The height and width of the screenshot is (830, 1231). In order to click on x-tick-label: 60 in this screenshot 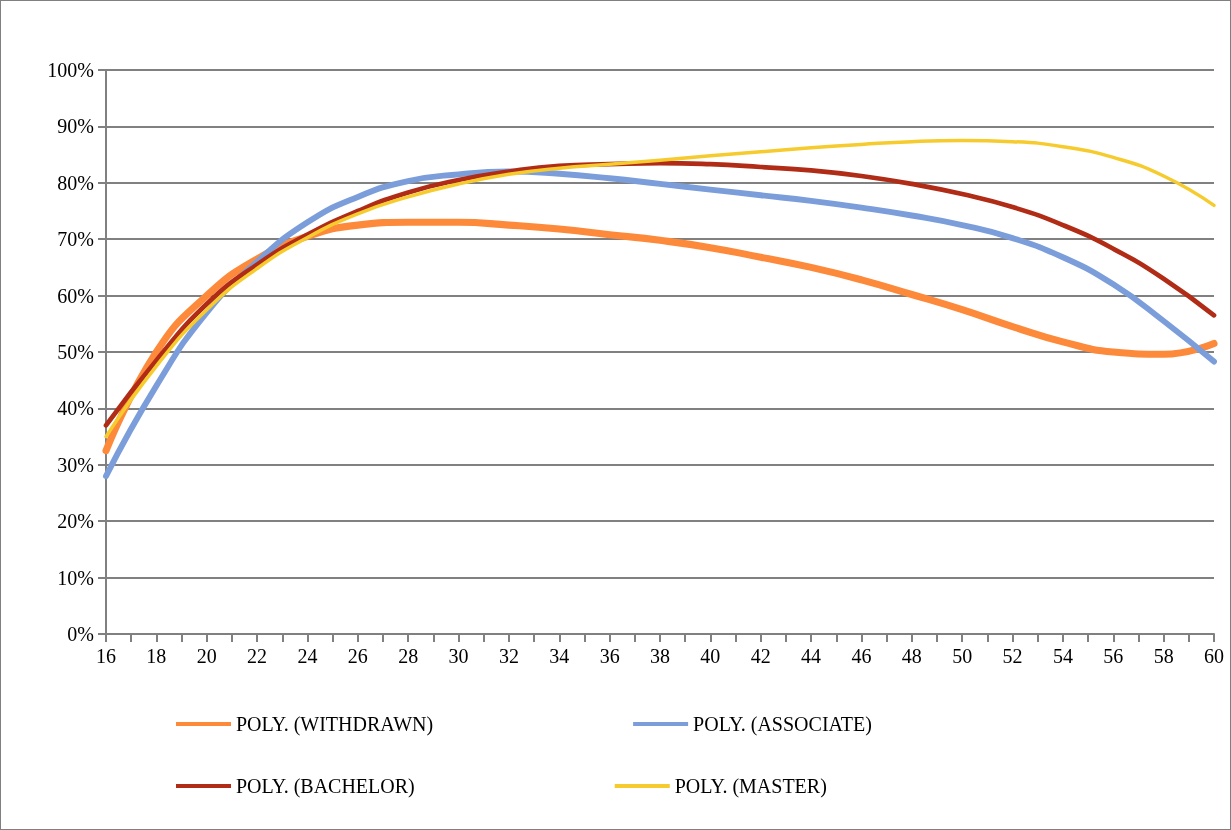, I will do `click(1214, 656)`.